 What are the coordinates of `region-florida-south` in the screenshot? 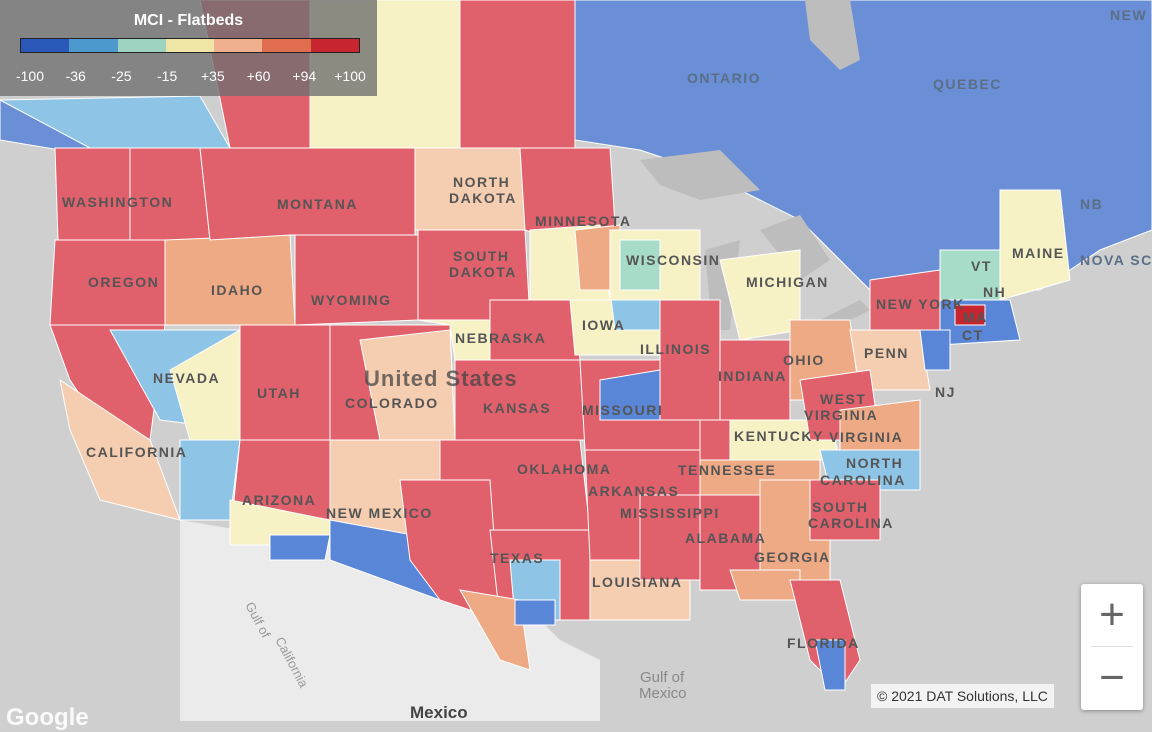 It's located at (830, 665).